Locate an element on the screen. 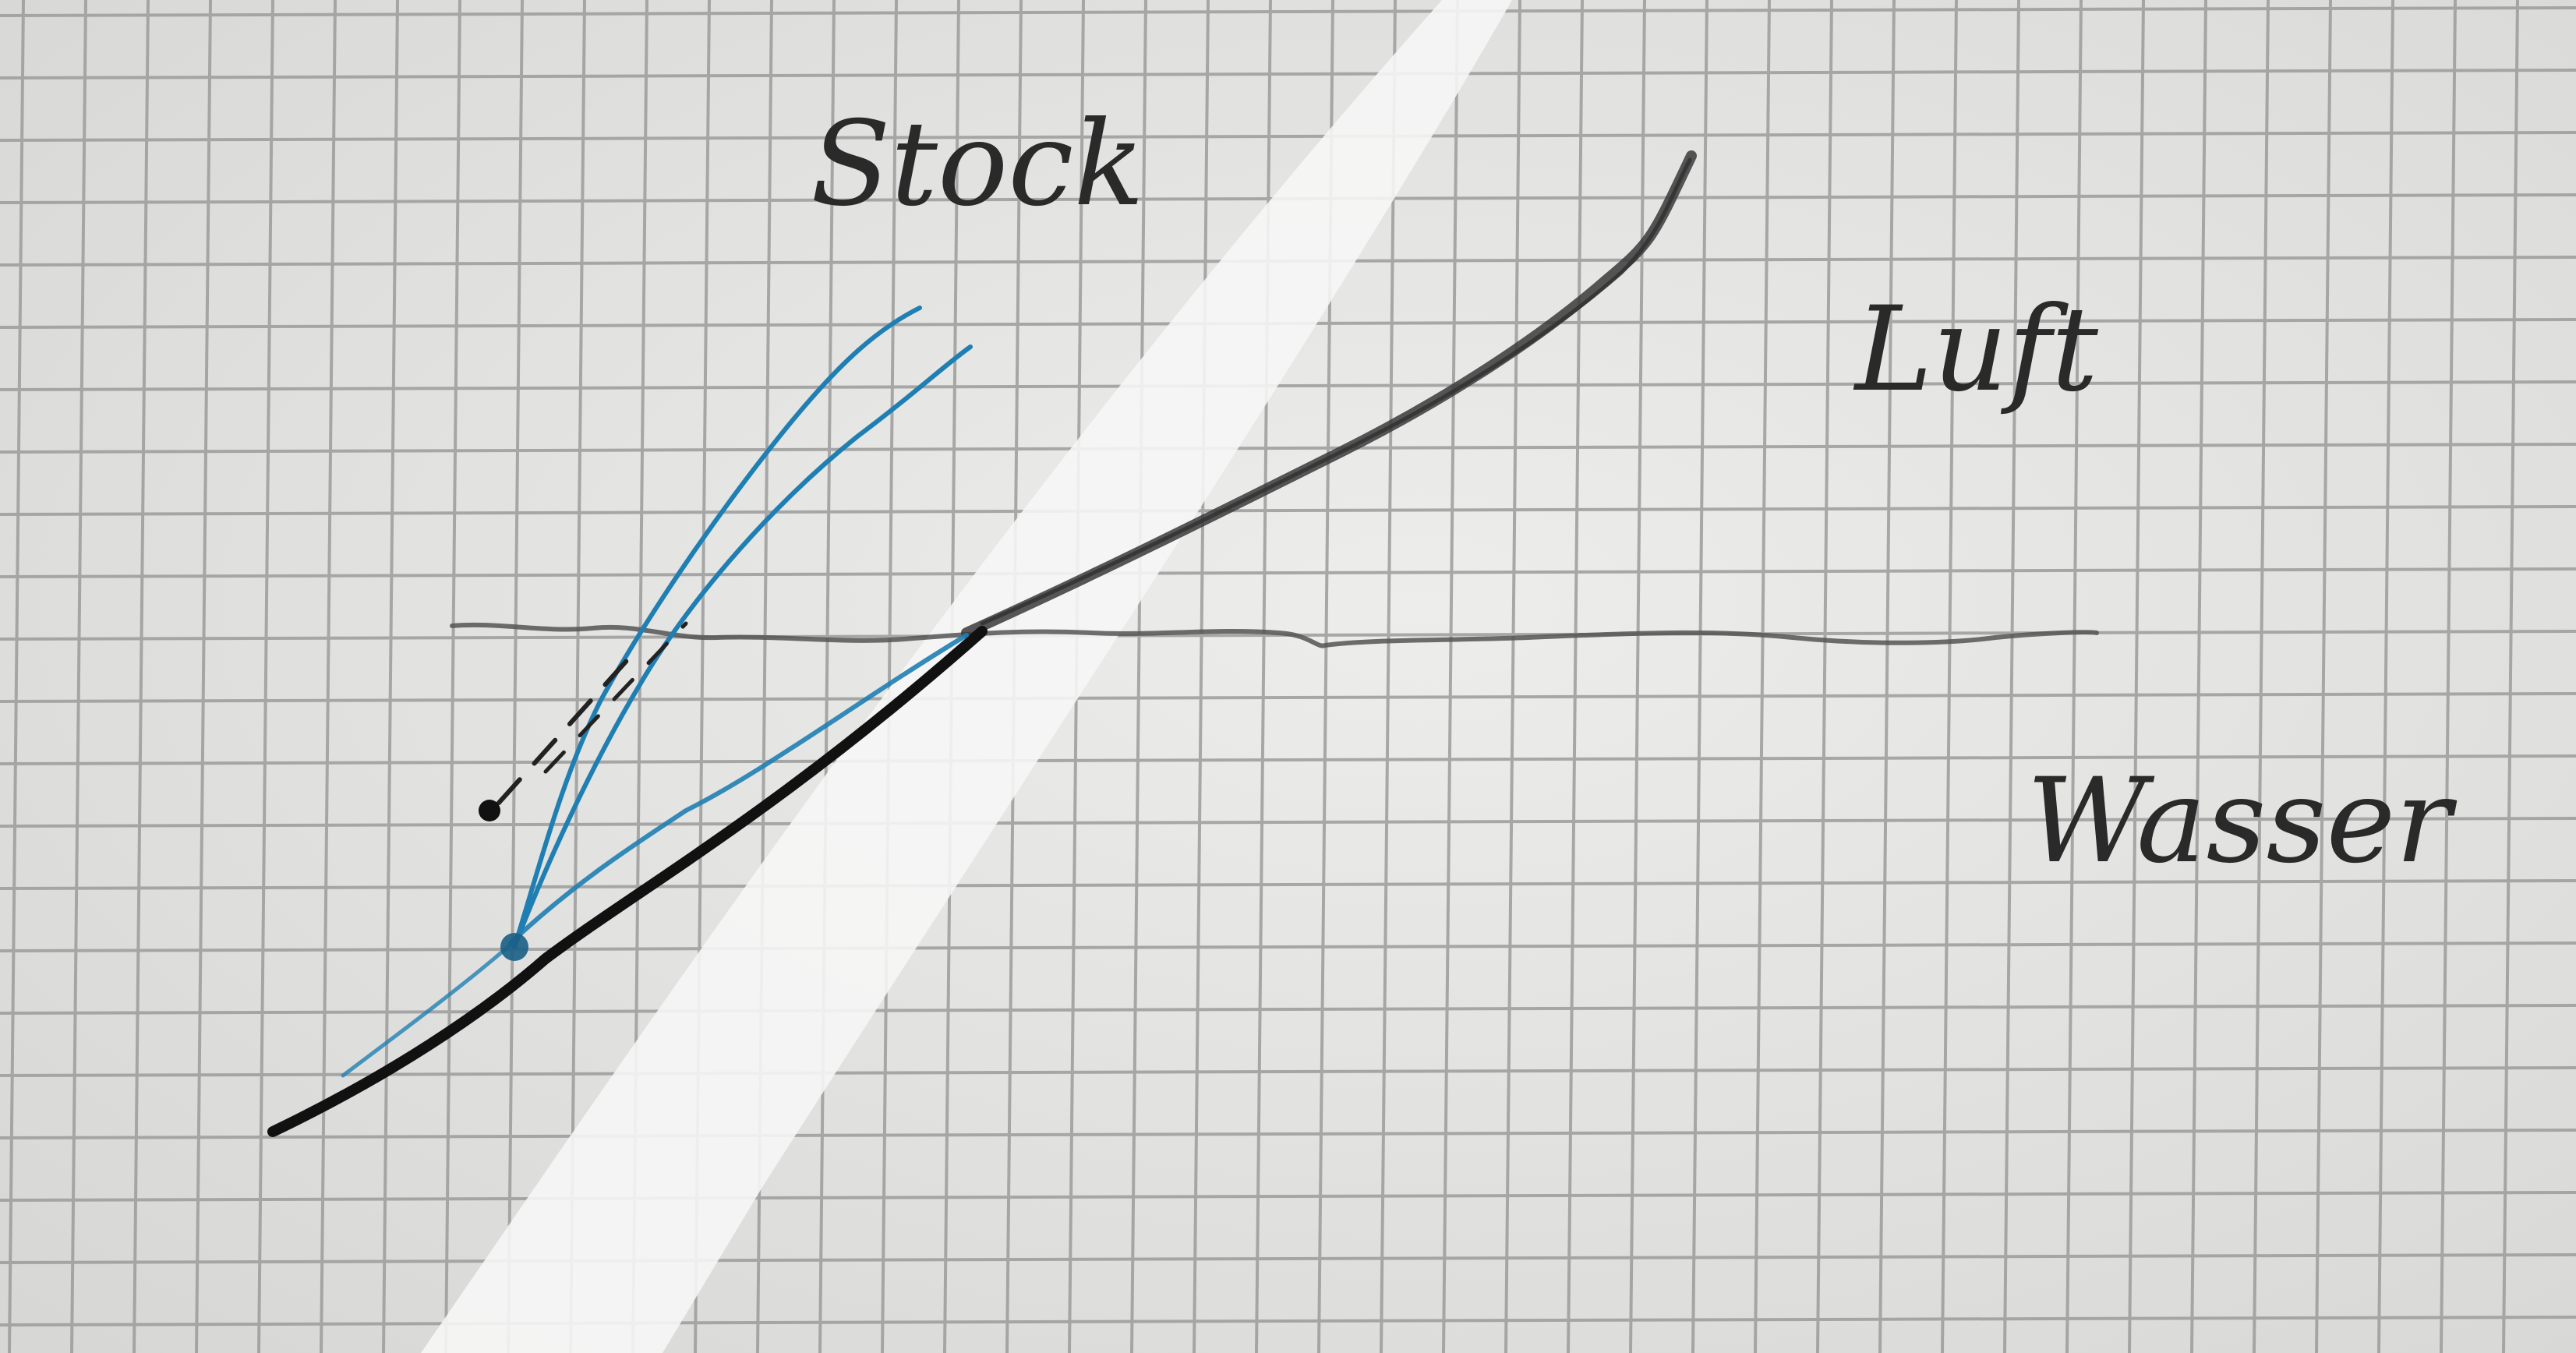 This screenshot has width=2576, height=1353. apparent-tip-dot is located at coordinates (489, 810).